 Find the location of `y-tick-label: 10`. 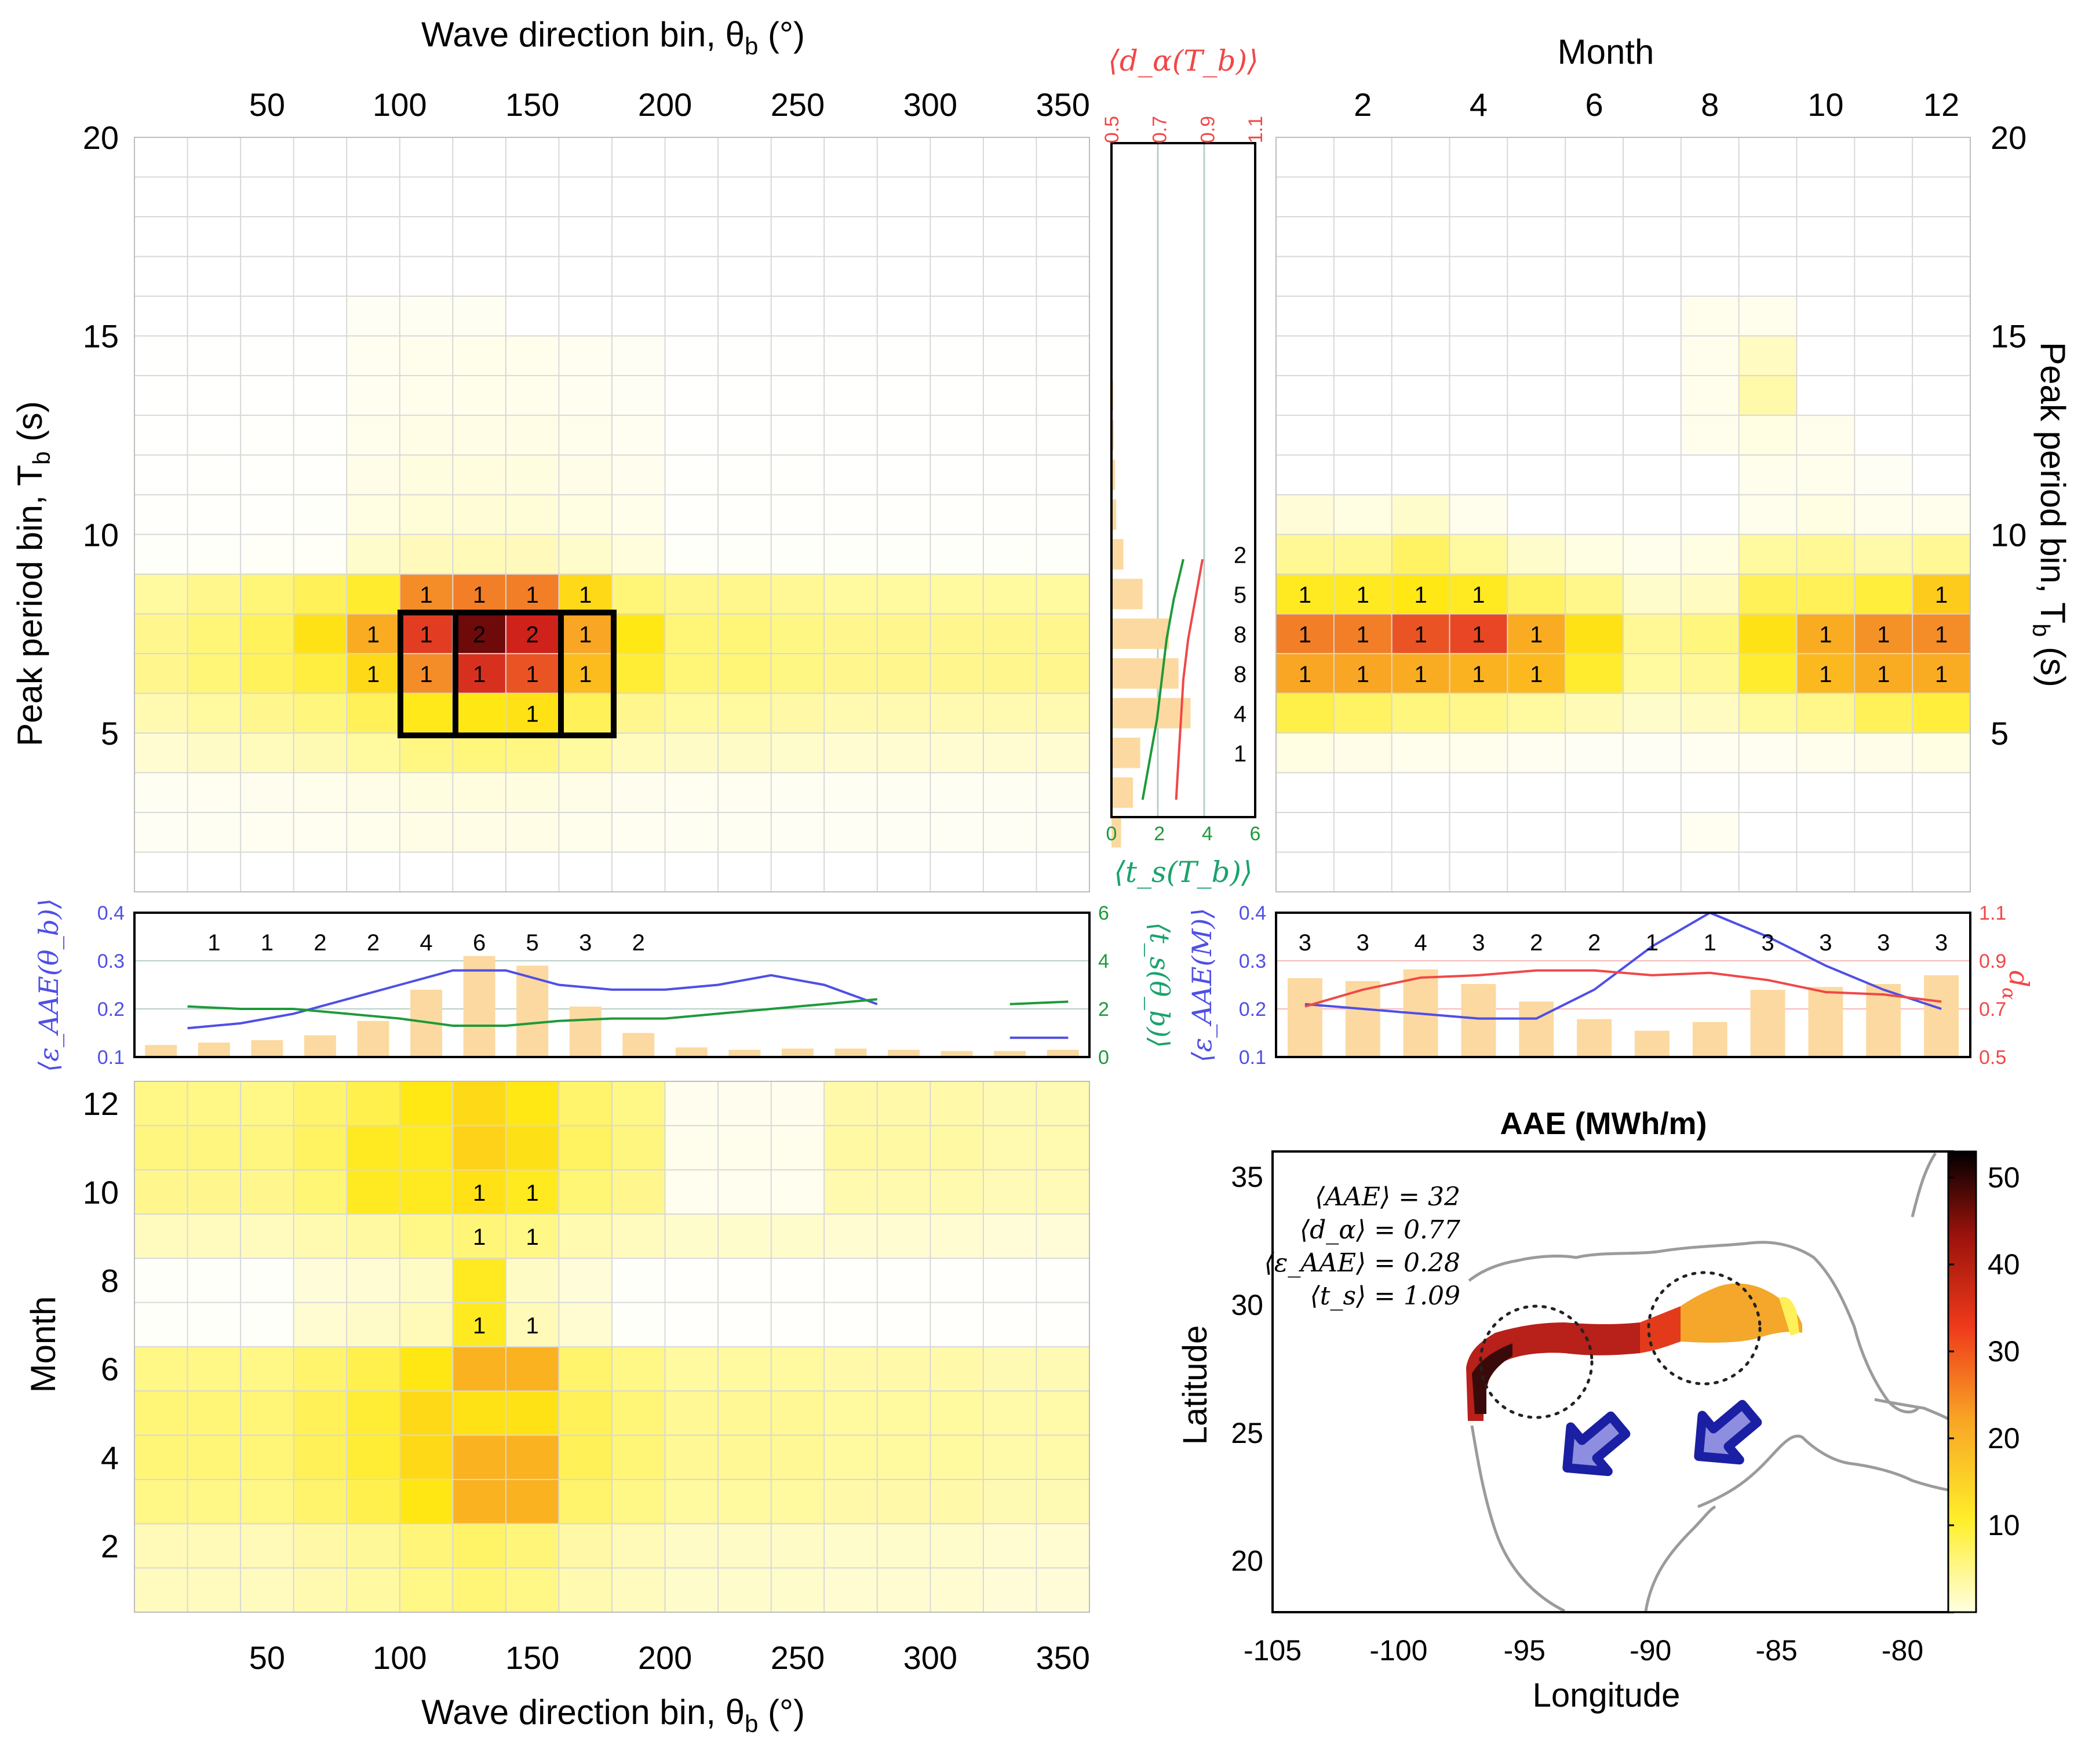

y-tick-label: 10 is located at coordinates (101, 534).